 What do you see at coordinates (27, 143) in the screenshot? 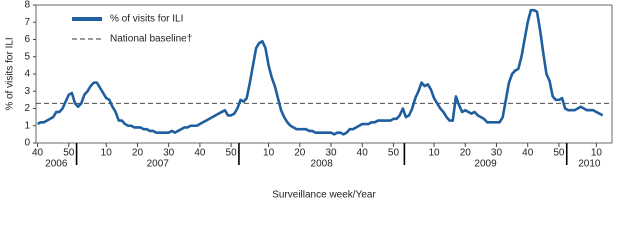
I see `y-tick-label: 0` at bounding box center [27, 143].